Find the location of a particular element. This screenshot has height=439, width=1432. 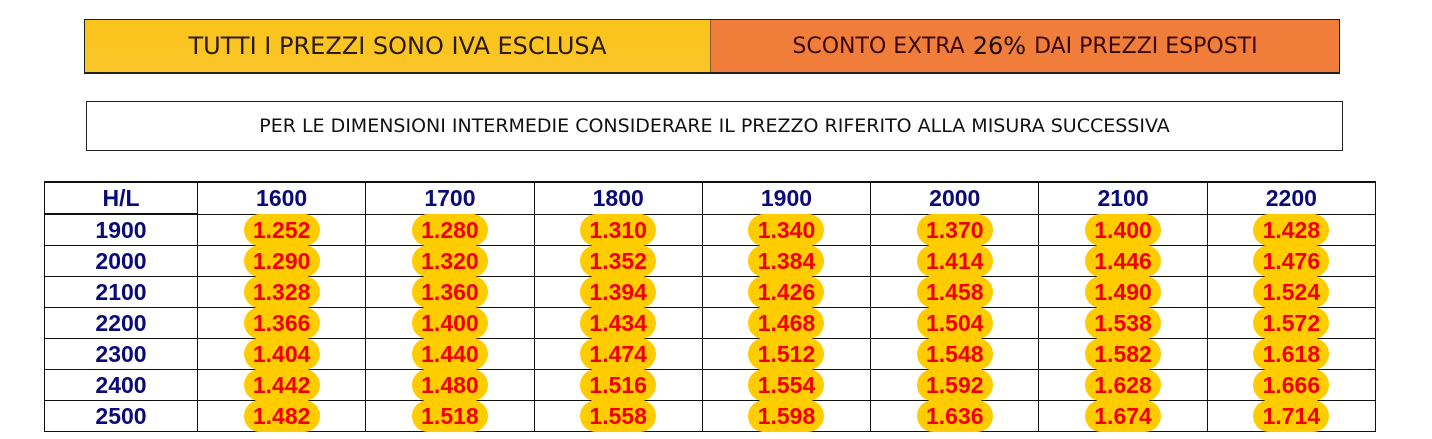

price-cell: 1.476 is located at coordinates (1291, 261).